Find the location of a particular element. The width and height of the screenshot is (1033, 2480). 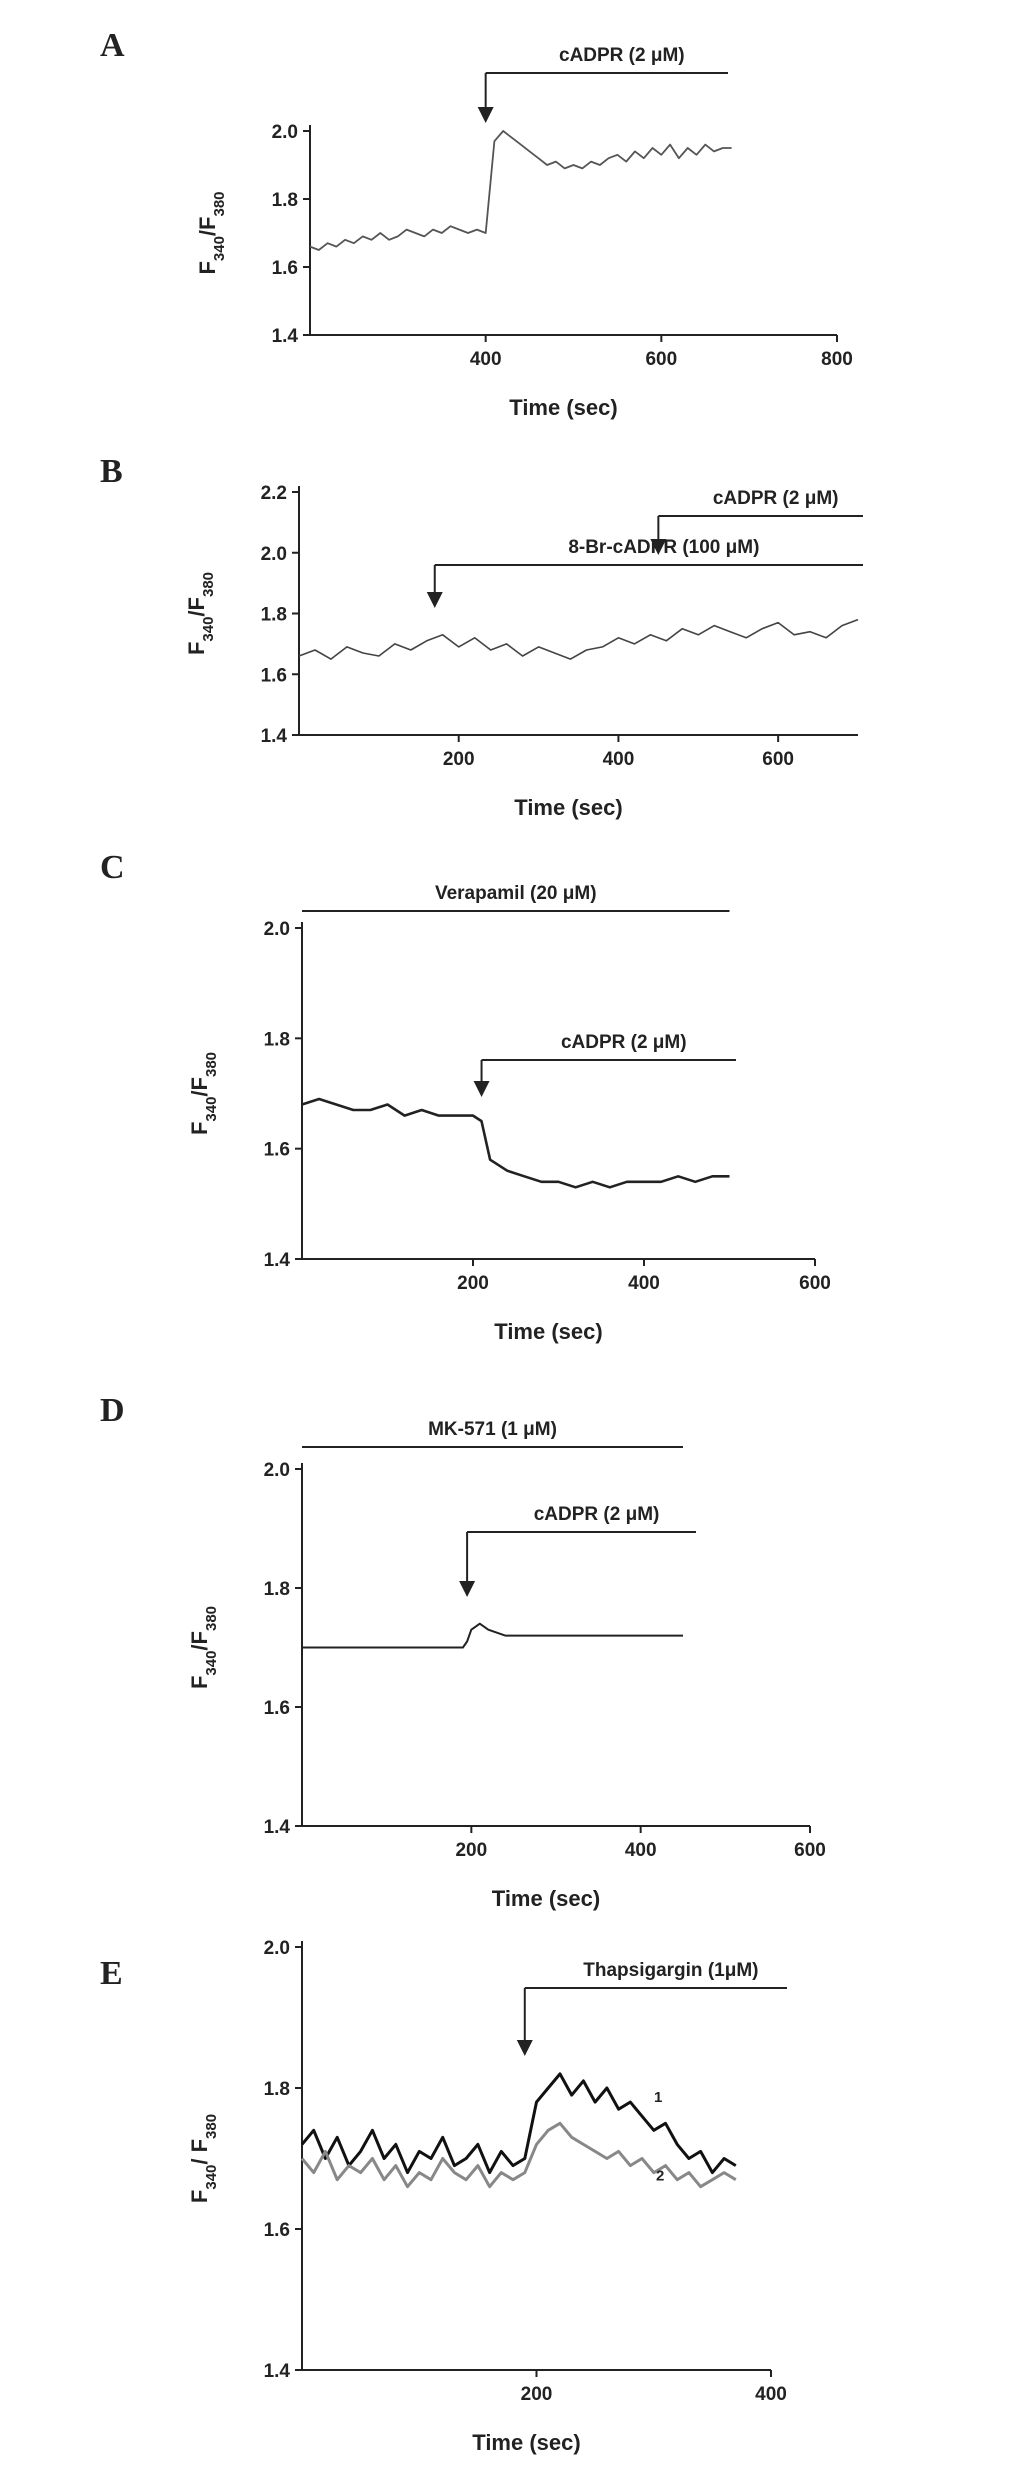

annotation: 8-Br-cADPR (100 μM) is located at coordinates (663, 547).